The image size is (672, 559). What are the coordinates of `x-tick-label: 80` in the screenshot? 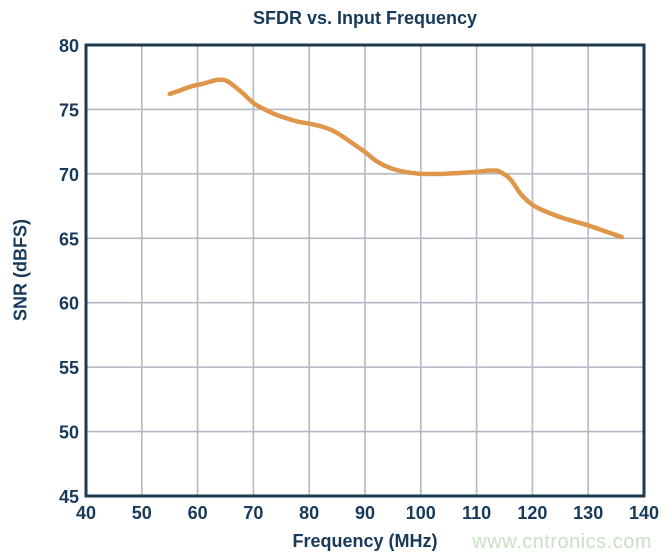 It's located at (309, 513).